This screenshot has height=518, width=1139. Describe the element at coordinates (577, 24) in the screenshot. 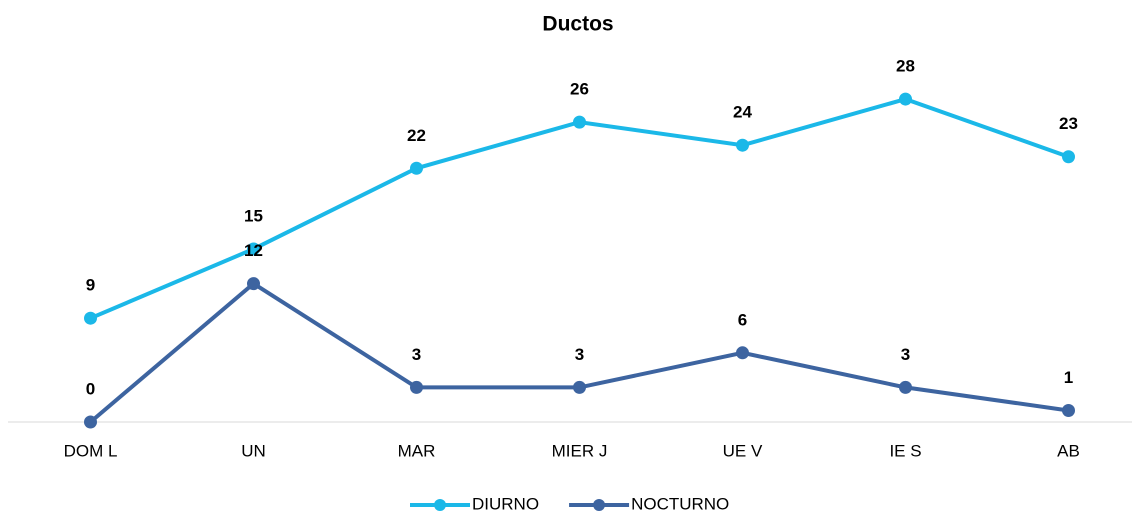

I see `chart-title: Ductos` at that location.